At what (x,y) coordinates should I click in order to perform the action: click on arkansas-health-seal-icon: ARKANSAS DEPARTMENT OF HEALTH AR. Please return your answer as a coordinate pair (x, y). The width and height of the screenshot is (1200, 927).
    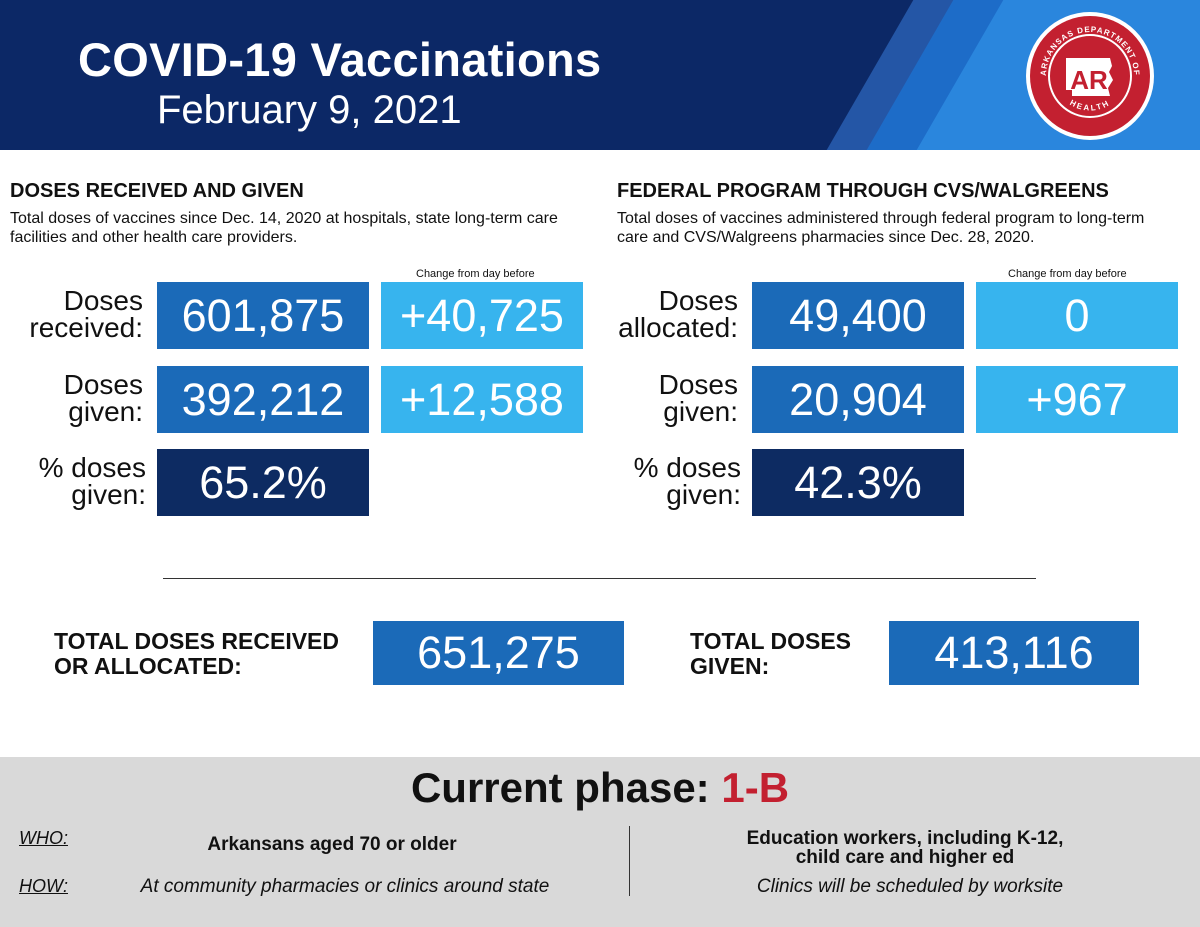
    Looking at the image, I should click on (1090, 76).